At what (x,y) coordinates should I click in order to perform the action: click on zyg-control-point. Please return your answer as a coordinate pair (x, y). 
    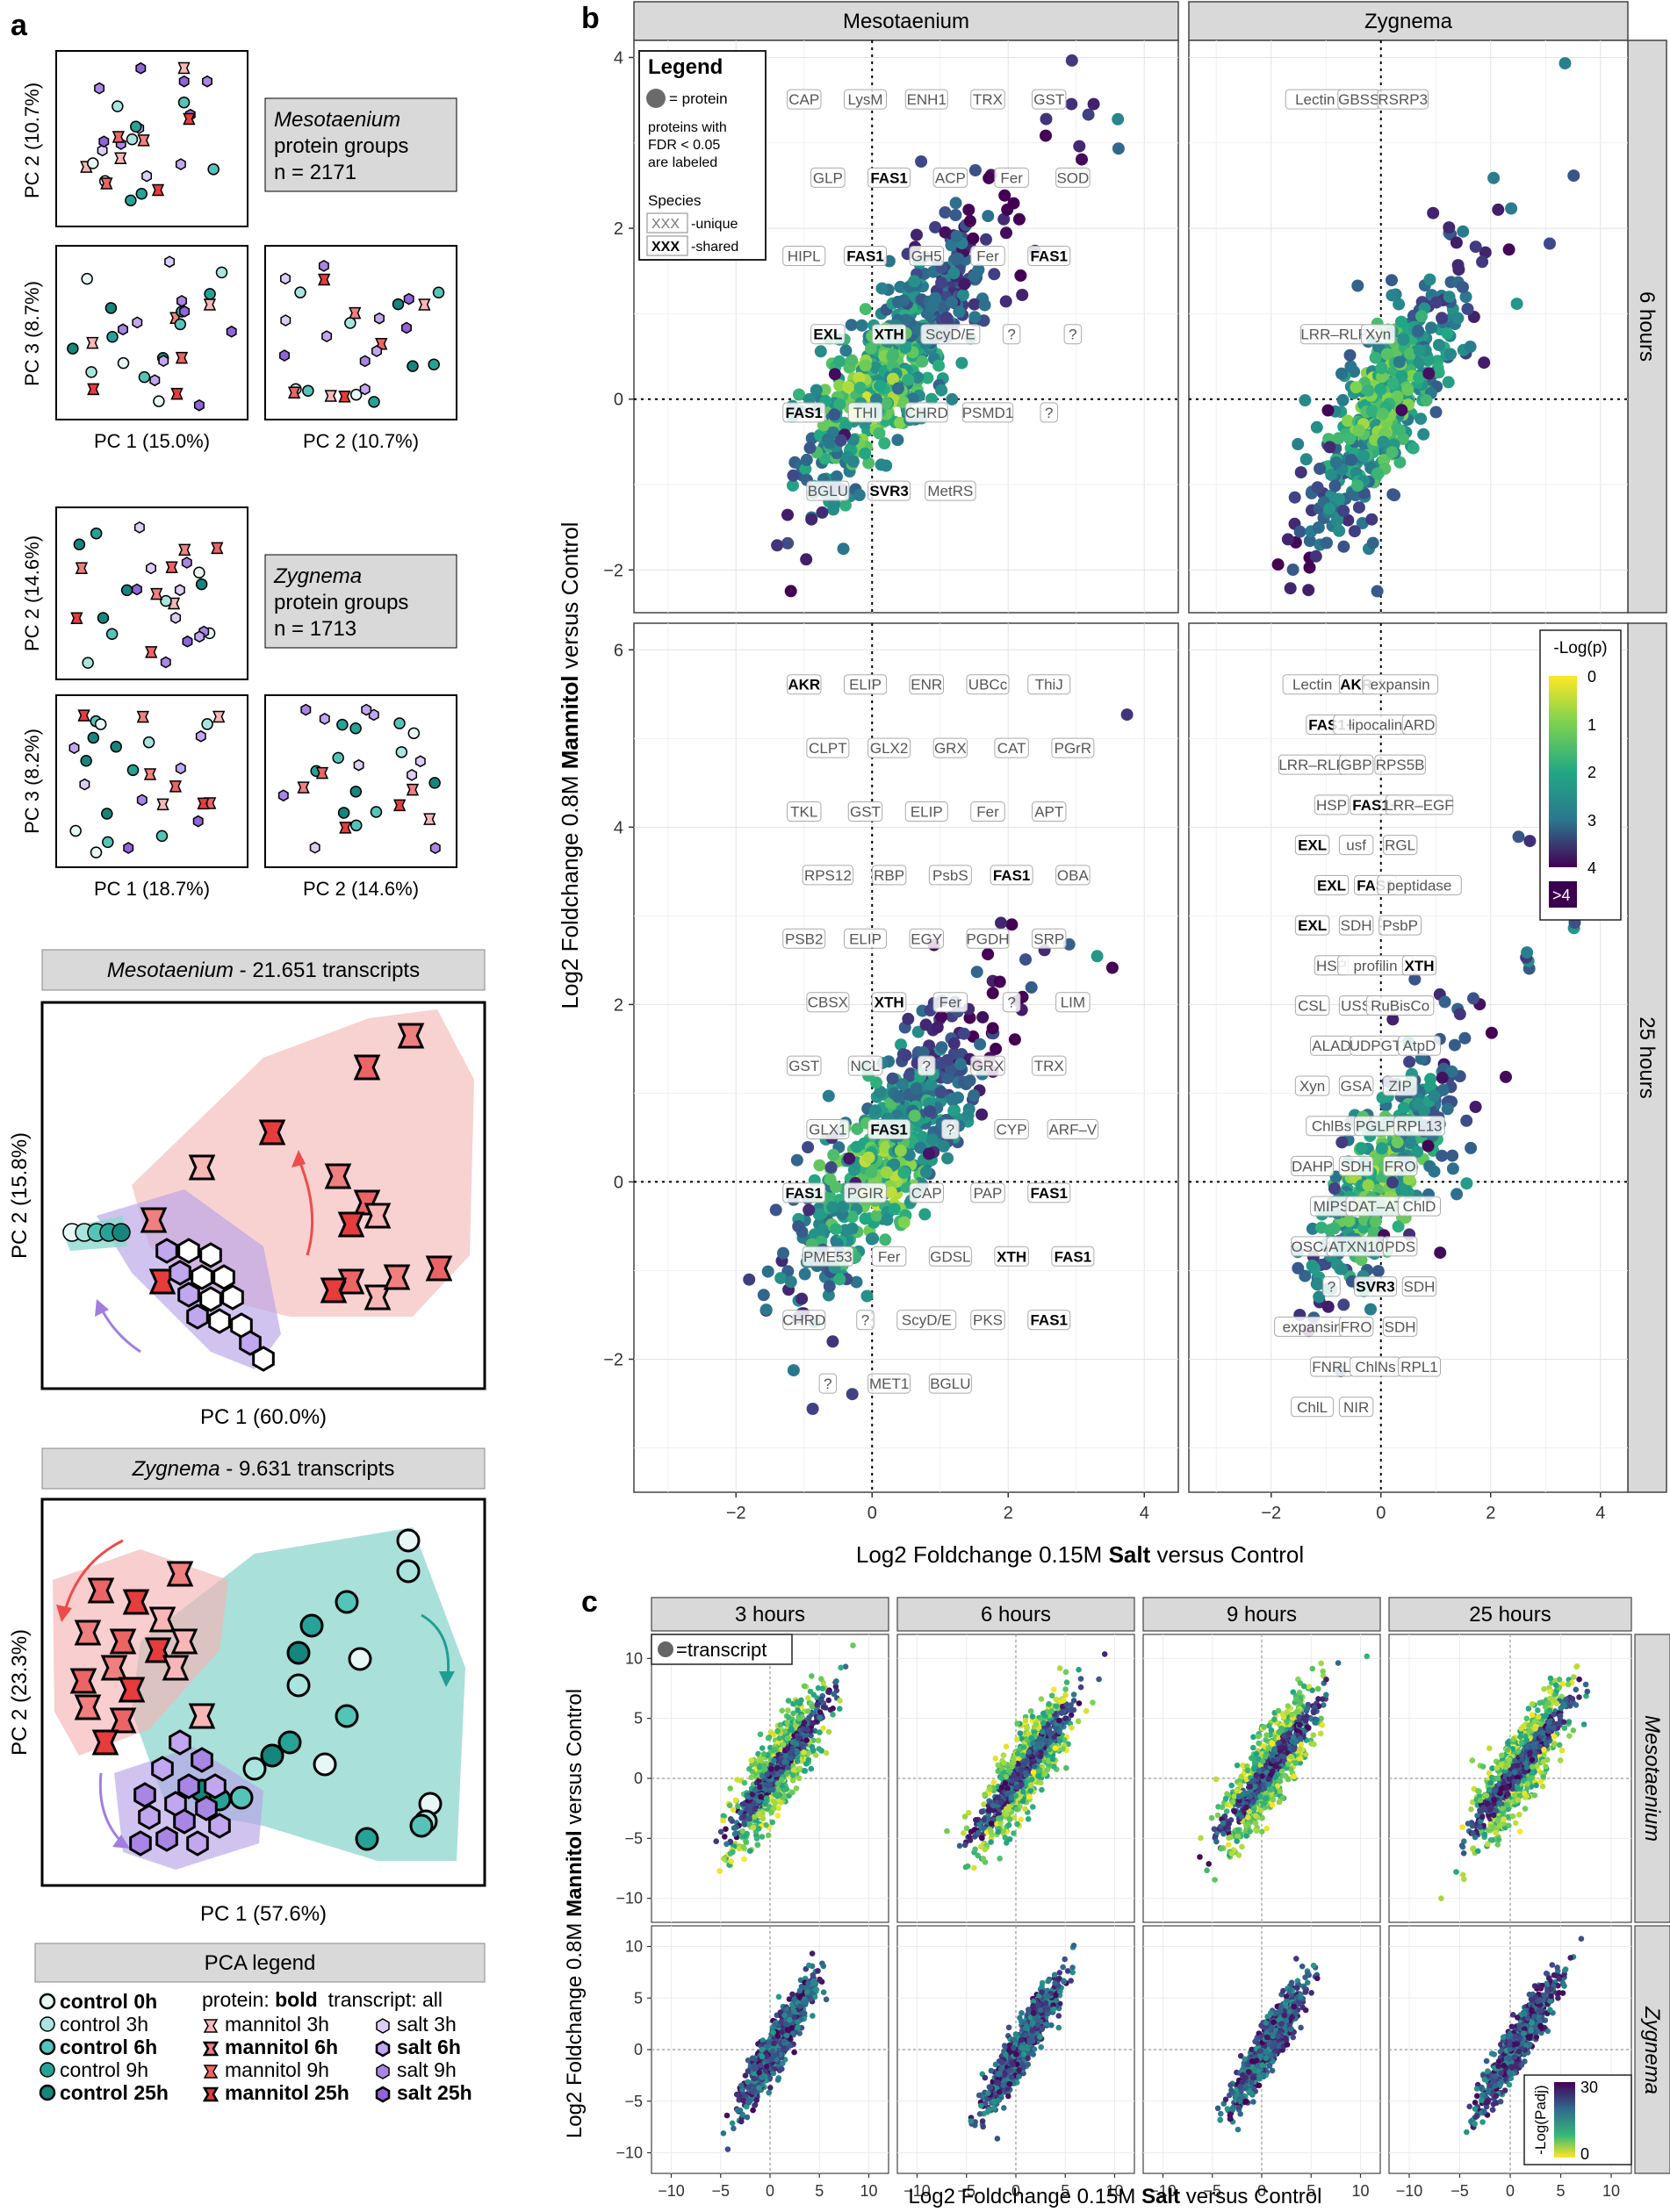
    Looking at the image, I should click on (408, 1541).